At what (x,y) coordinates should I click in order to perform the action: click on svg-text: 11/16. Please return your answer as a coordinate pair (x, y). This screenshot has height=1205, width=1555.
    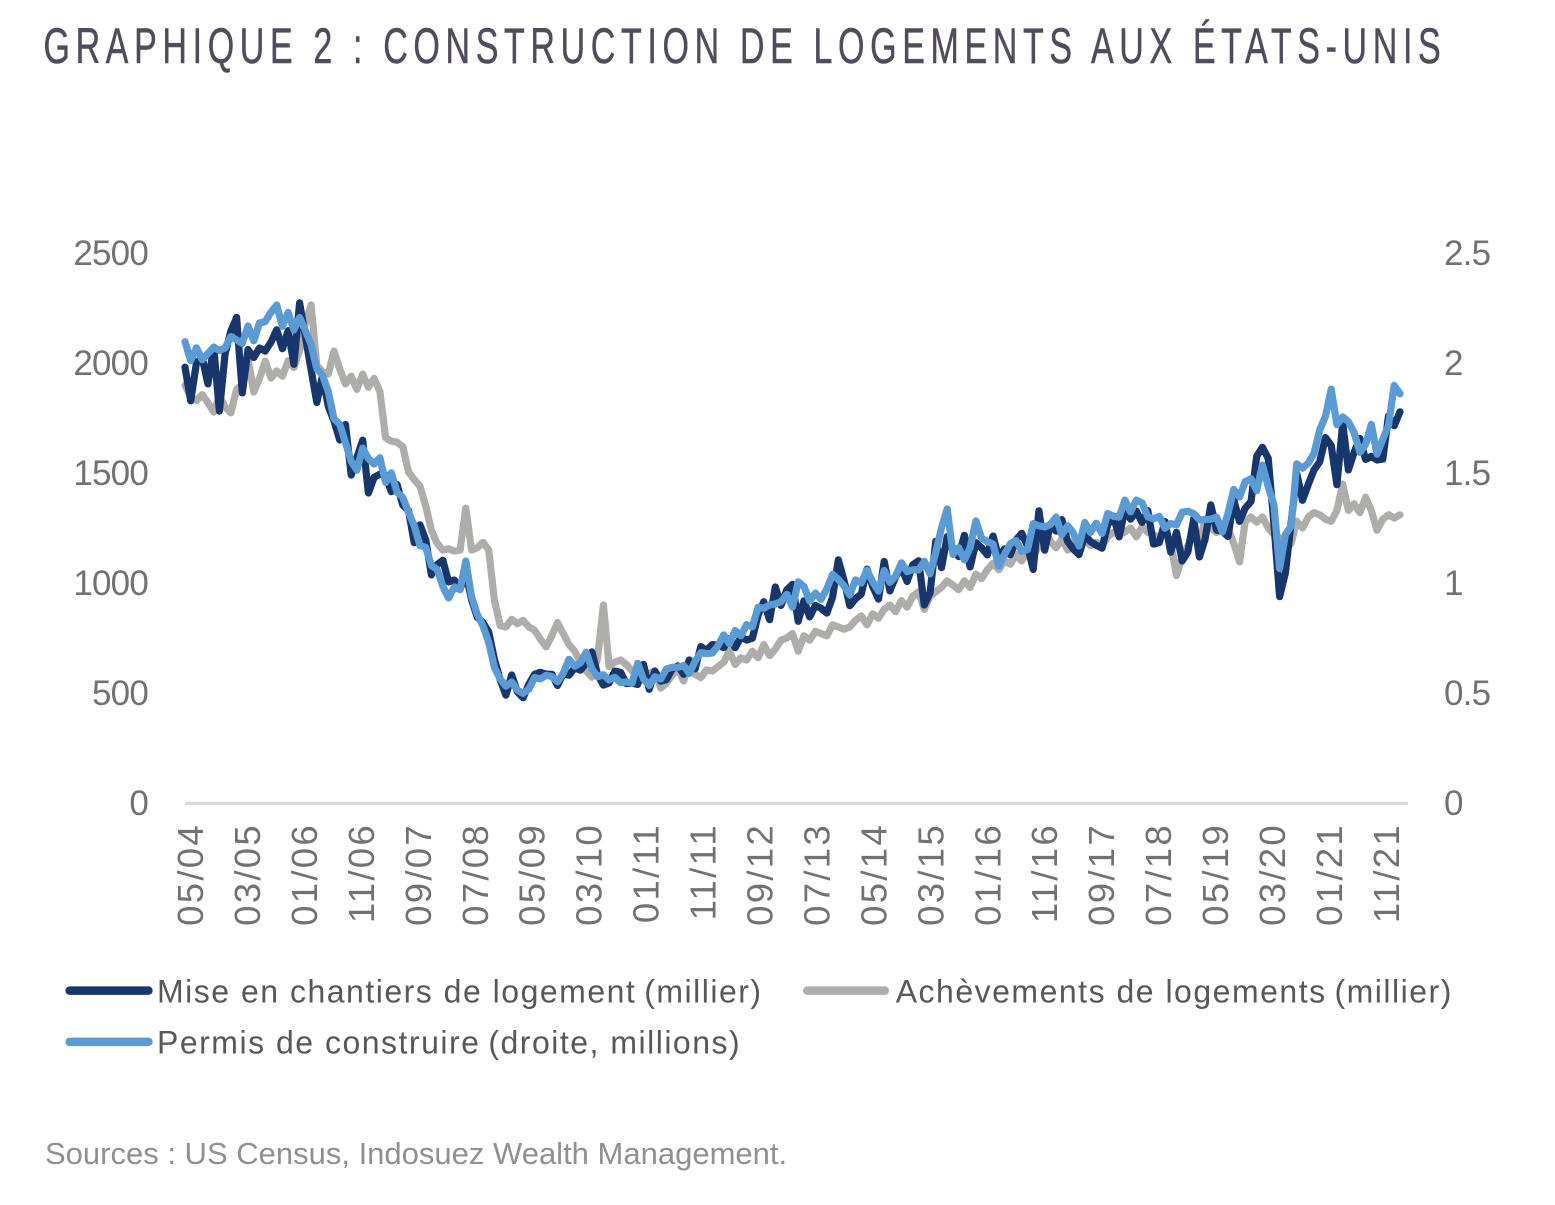
    Looking at the image, I should click on (1044, 873).